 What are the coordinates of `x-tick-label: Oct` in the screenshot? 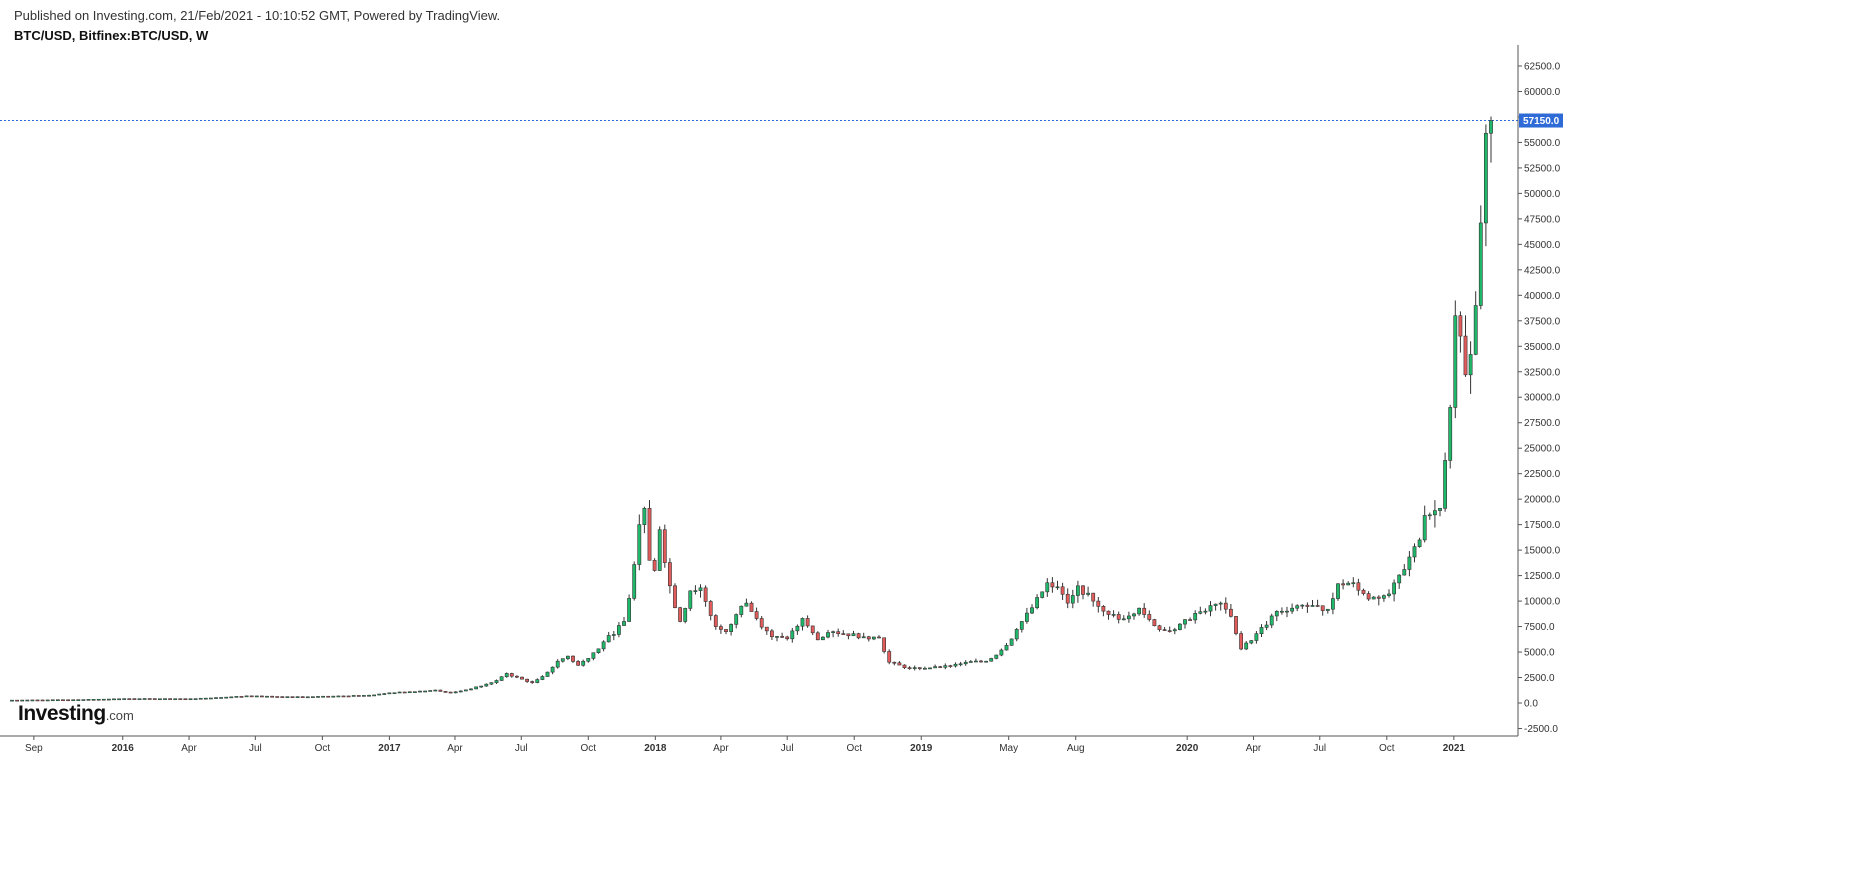 It's located at (323, 748).